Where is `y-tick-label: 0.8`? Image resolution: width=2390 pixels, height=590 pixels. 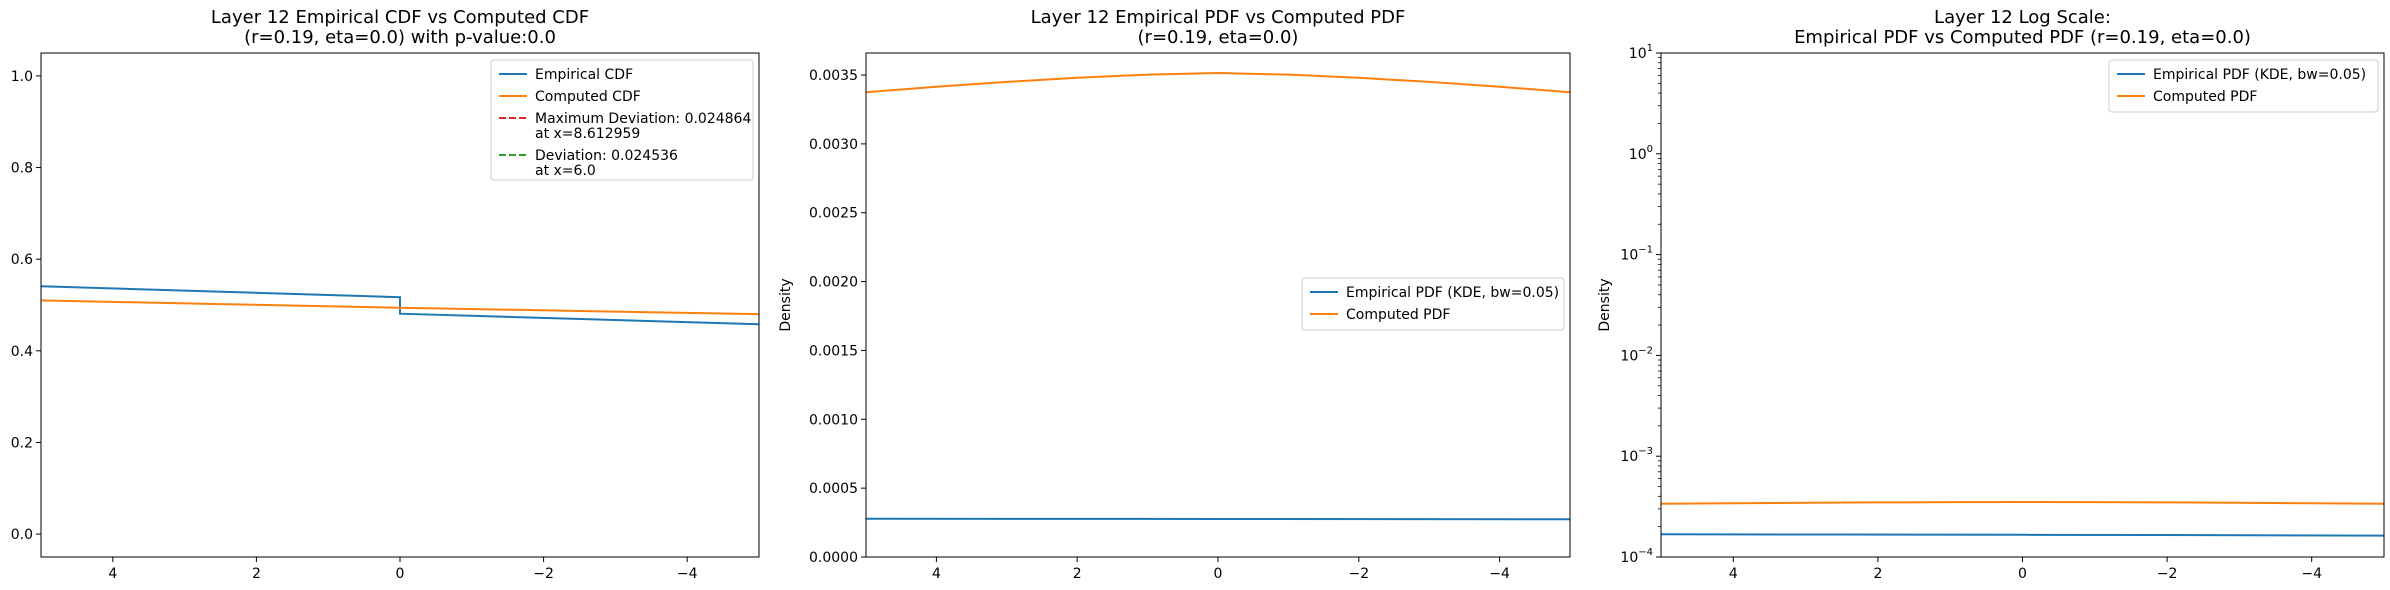 y-tick-label: 0.8 is located at coordinates (22, 169).